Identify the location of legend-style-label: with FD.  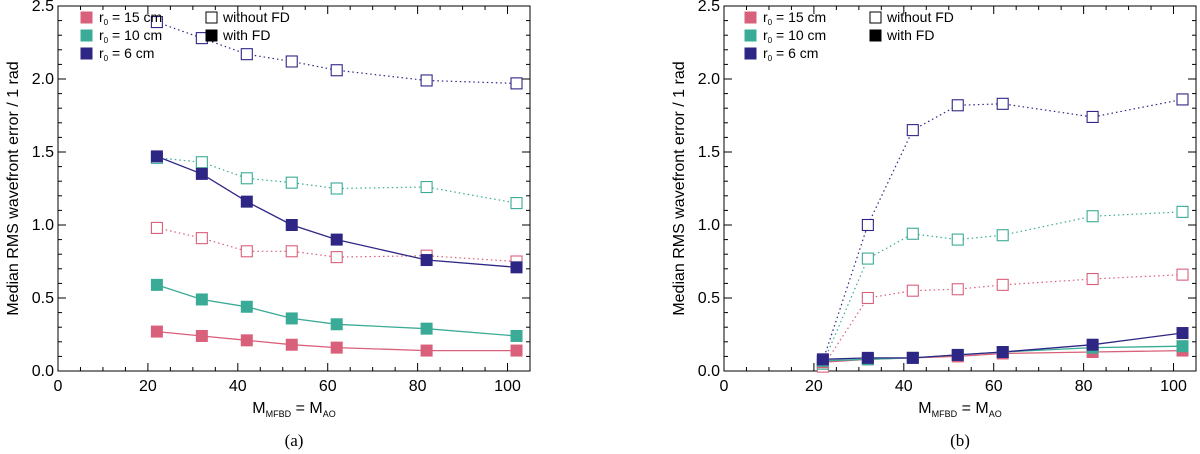
(910, 35).